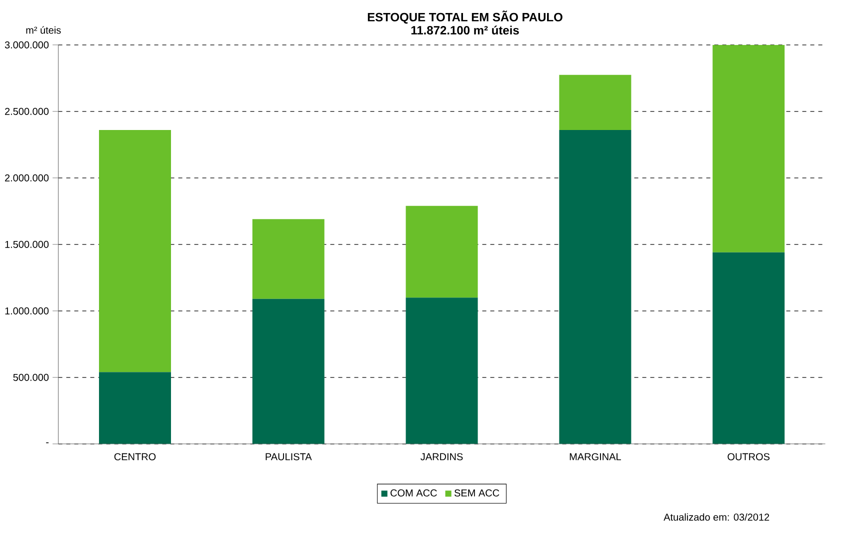 This screenshot has height=537, width=859. I want to click on y-tick-label: -, so click(47, 443).